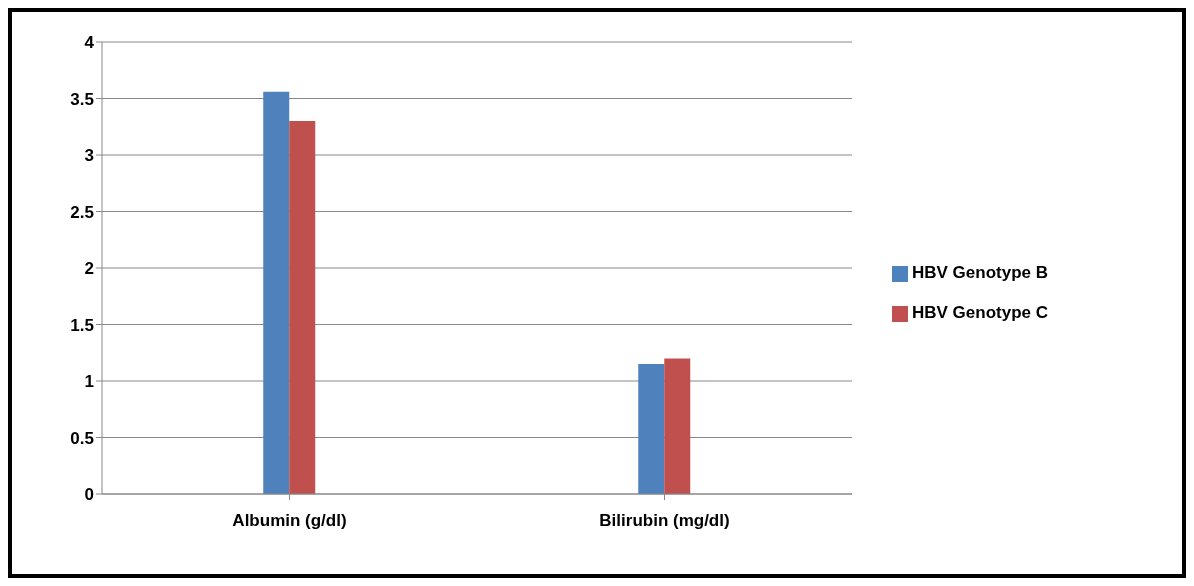 Image resolution: width=1194 pixels, height=586 pixels. What do you see at coordinates (89, 495) in the screenshot?
I see `y-tick-label: 0` at bounding box center [89, 495].